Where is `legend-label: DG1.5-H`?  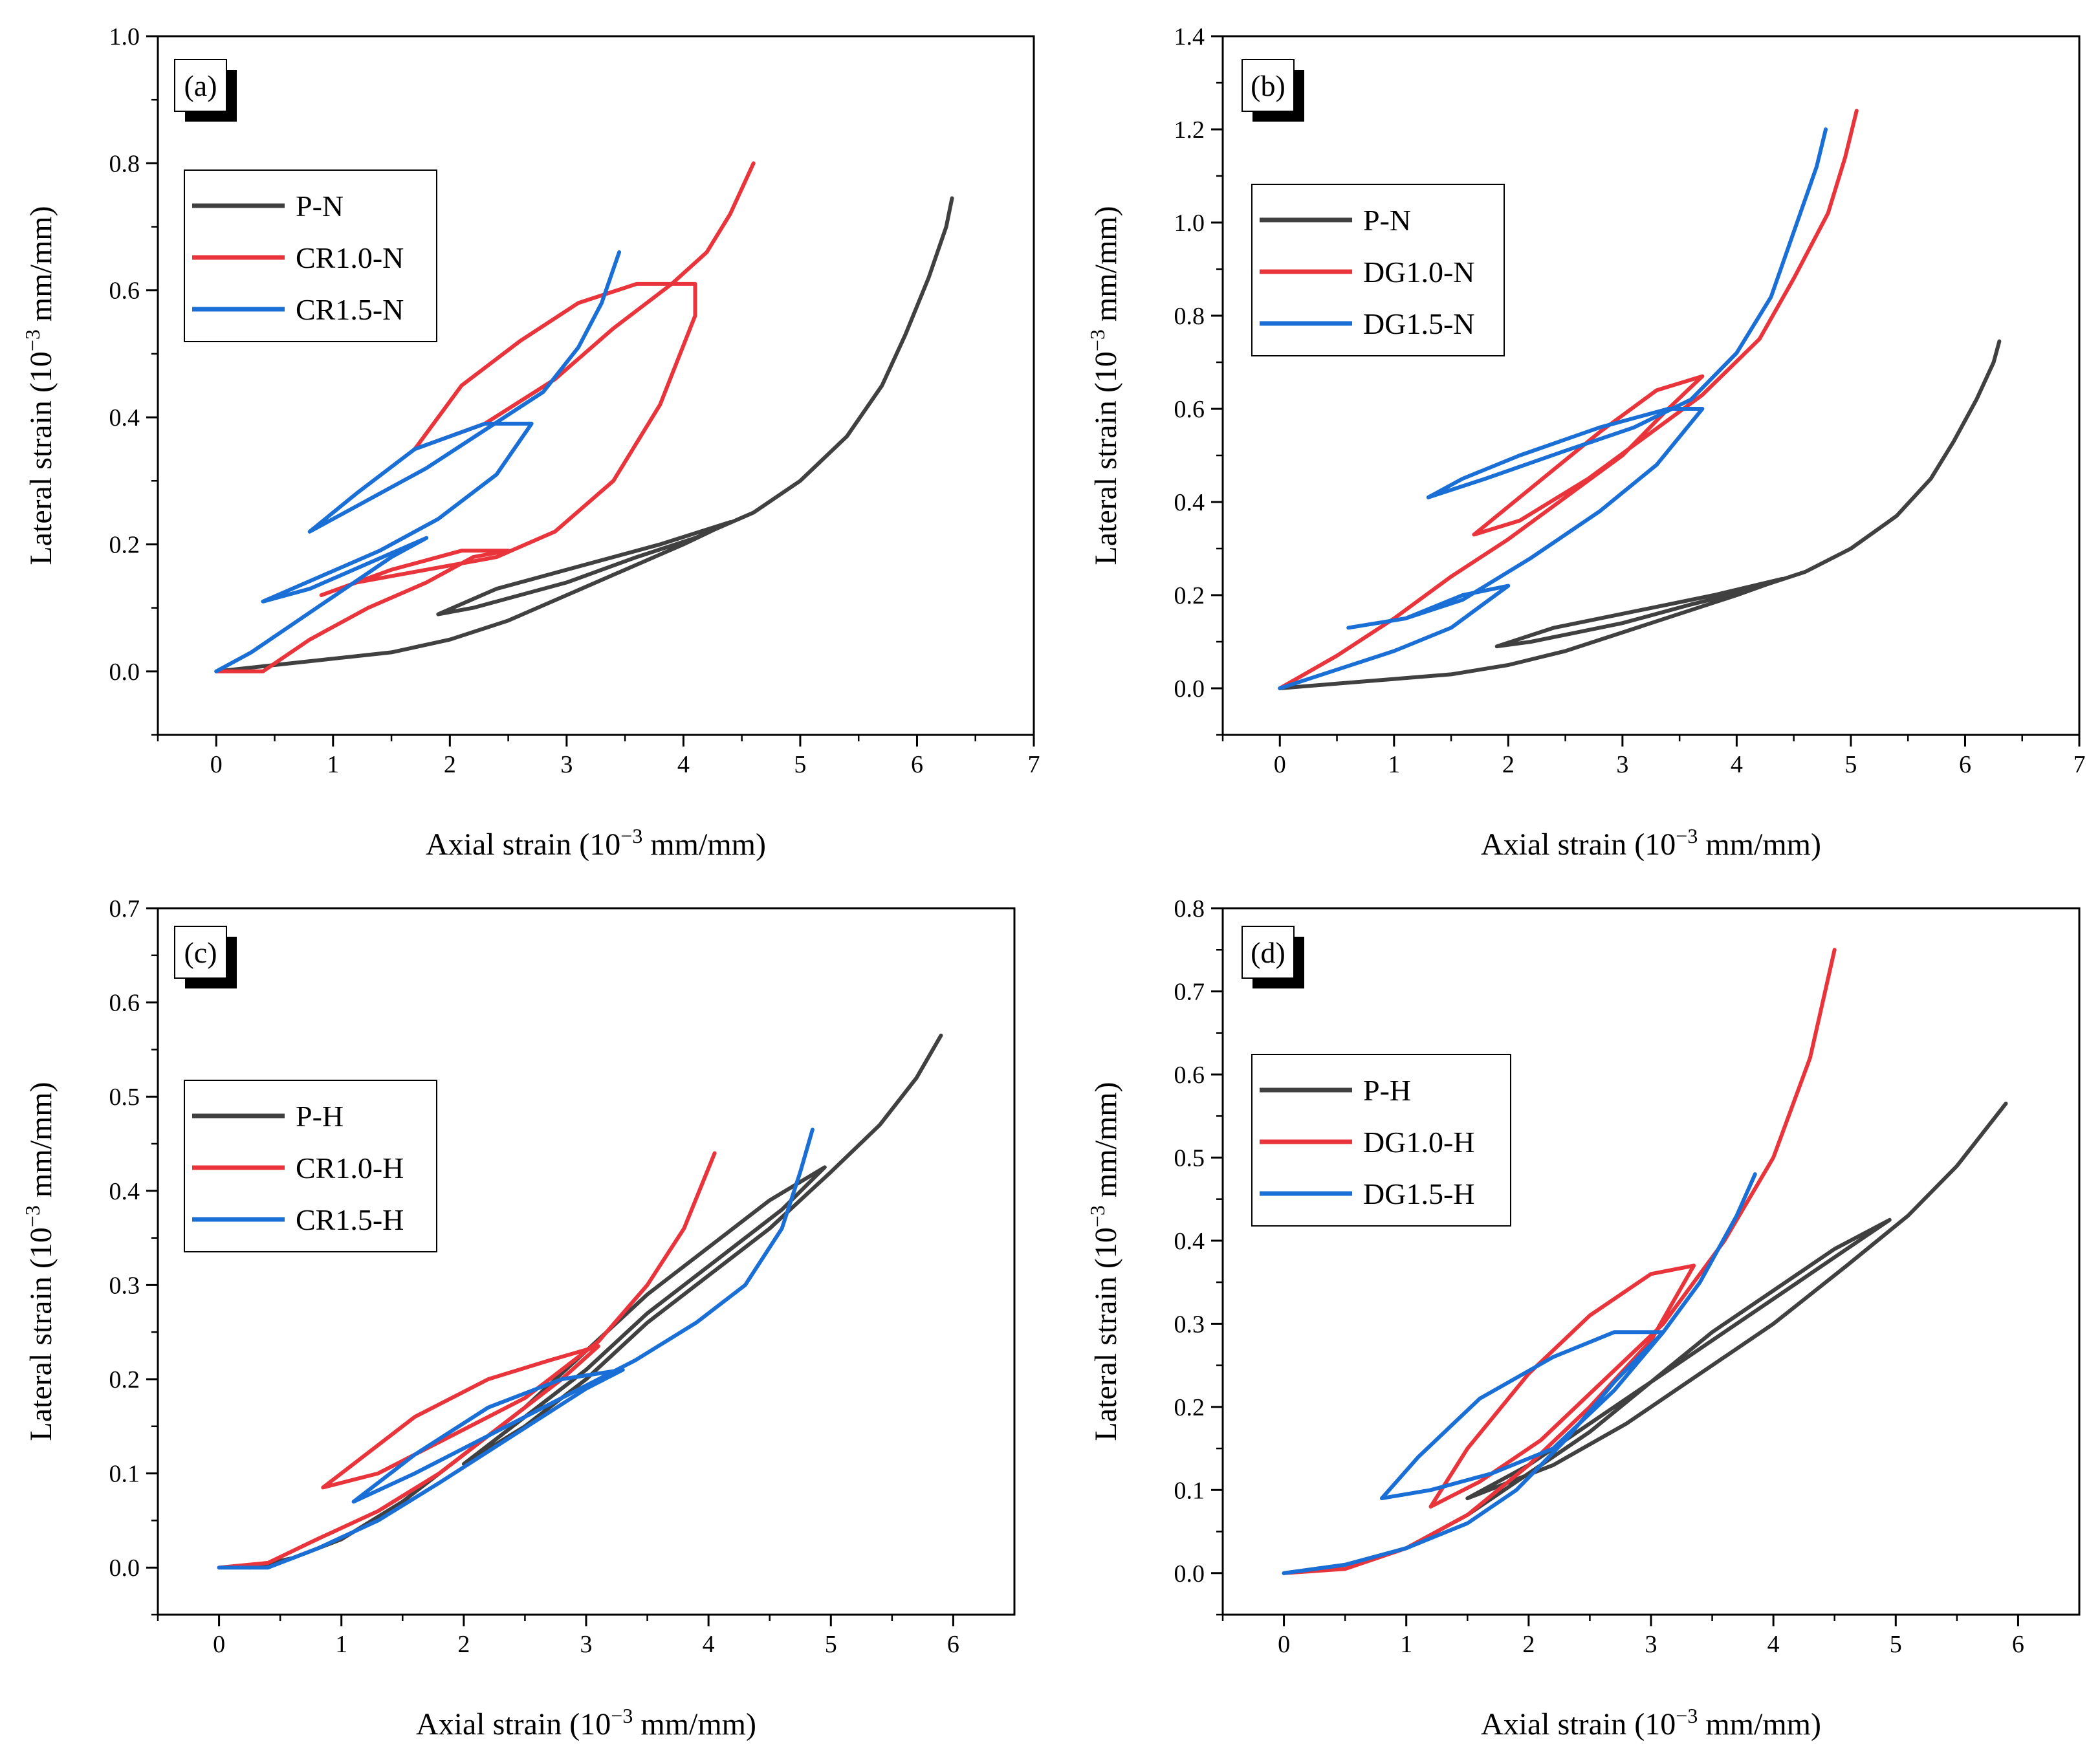
legend-label: DG1.5-H is located at coordinates (1419, 1193).